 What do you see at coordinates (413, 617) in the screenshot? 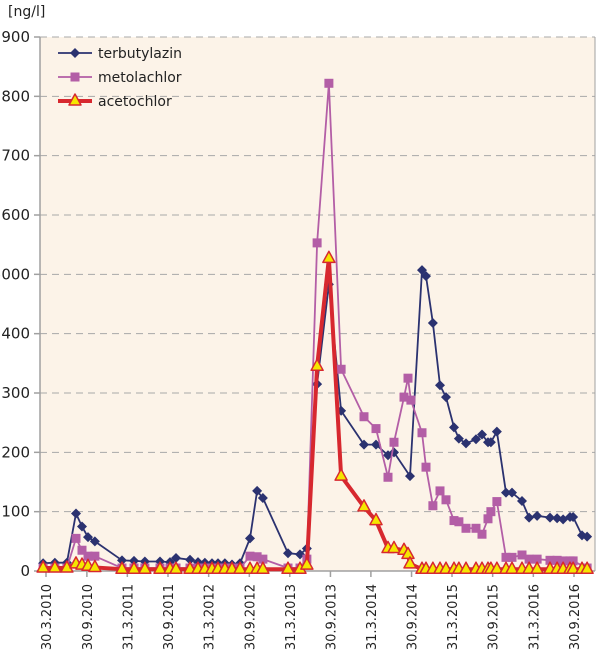
I see `x-tick-label: 30.9.2014` at bounding box center [413, 617].